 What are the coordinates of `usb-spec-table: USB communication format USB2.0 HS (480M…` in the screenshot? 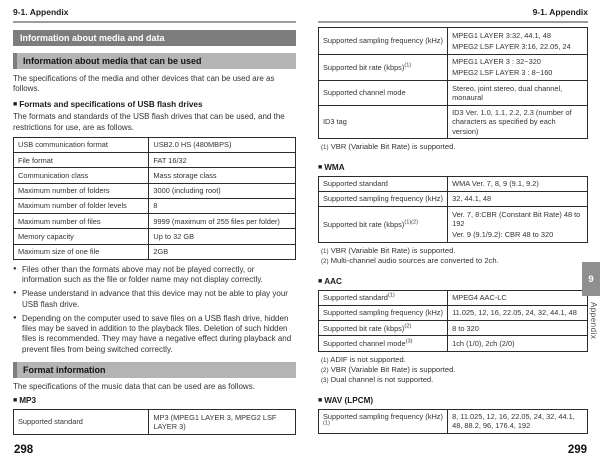 It's located at (154, 198).